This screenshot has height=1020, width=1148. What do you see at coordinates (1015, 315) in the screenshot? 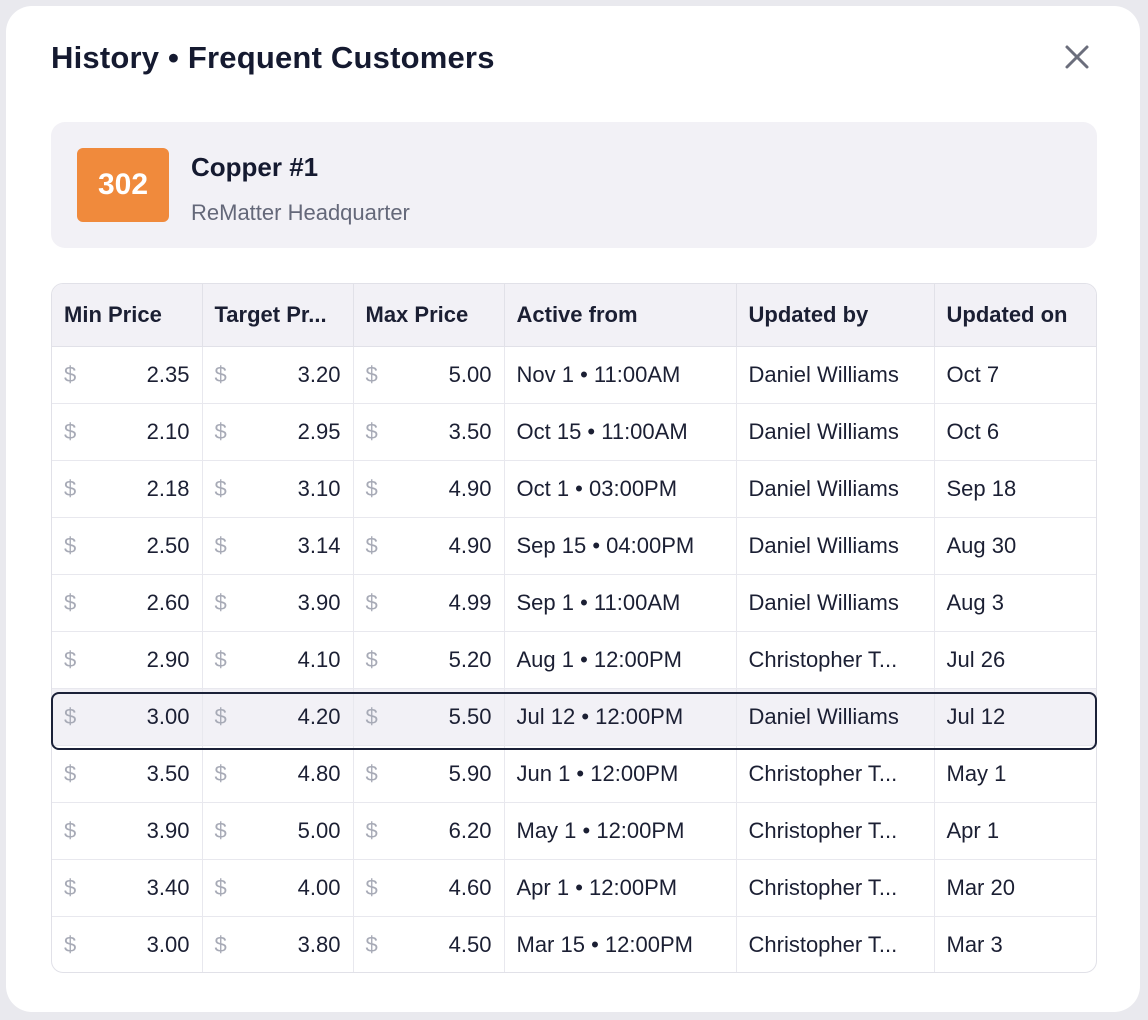
I see `header-updated-on: Updated on` at bounding box center [1015, 315].